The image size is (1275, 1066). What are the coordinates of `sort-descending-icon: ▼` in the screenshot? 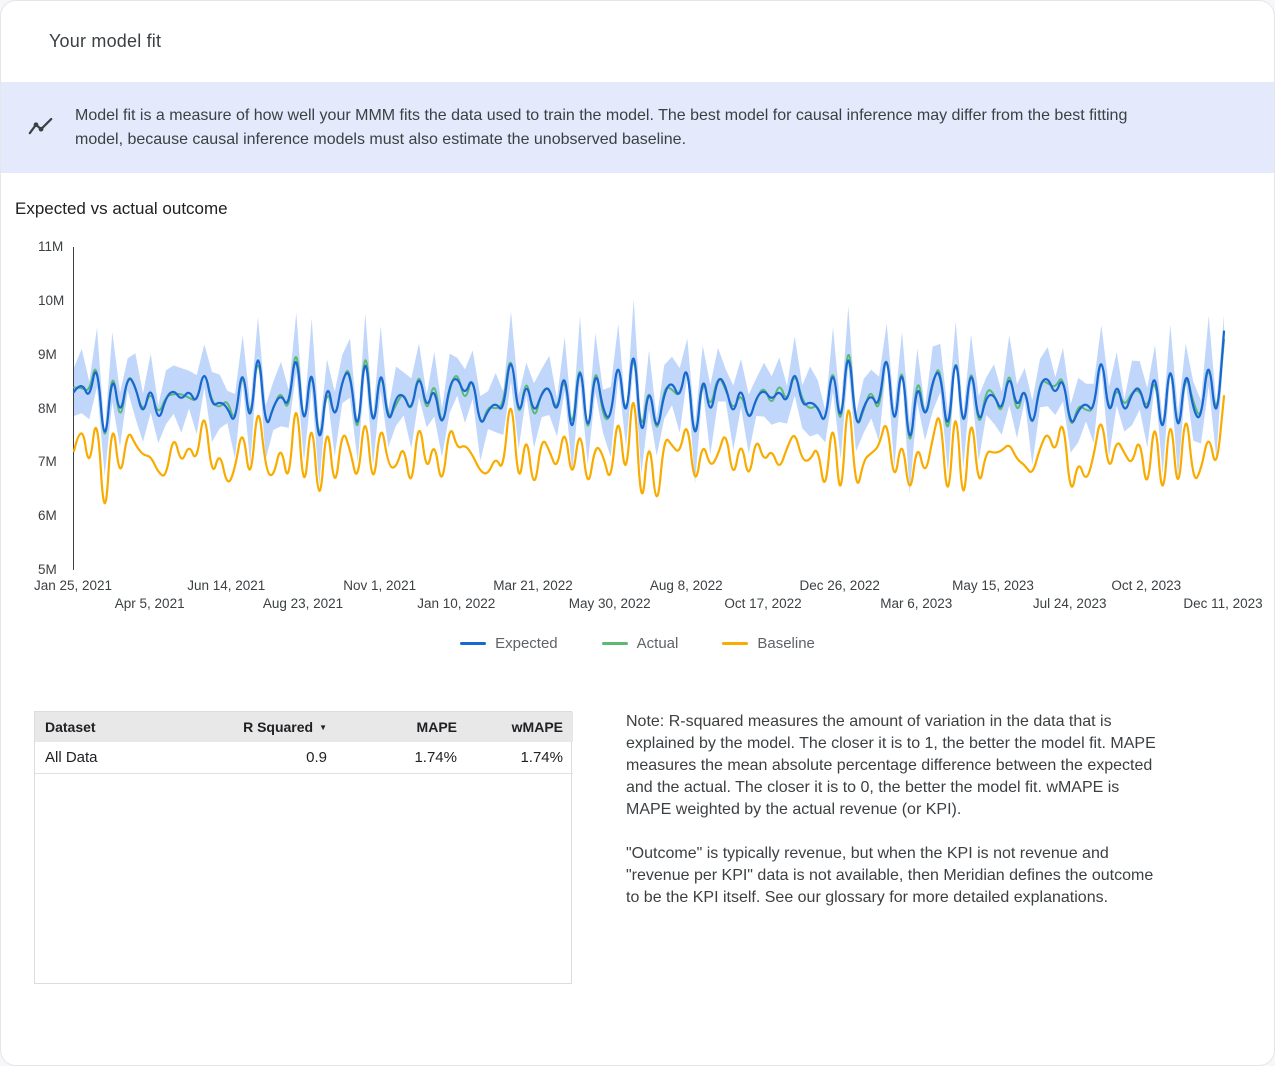 It's located at (323, 727).